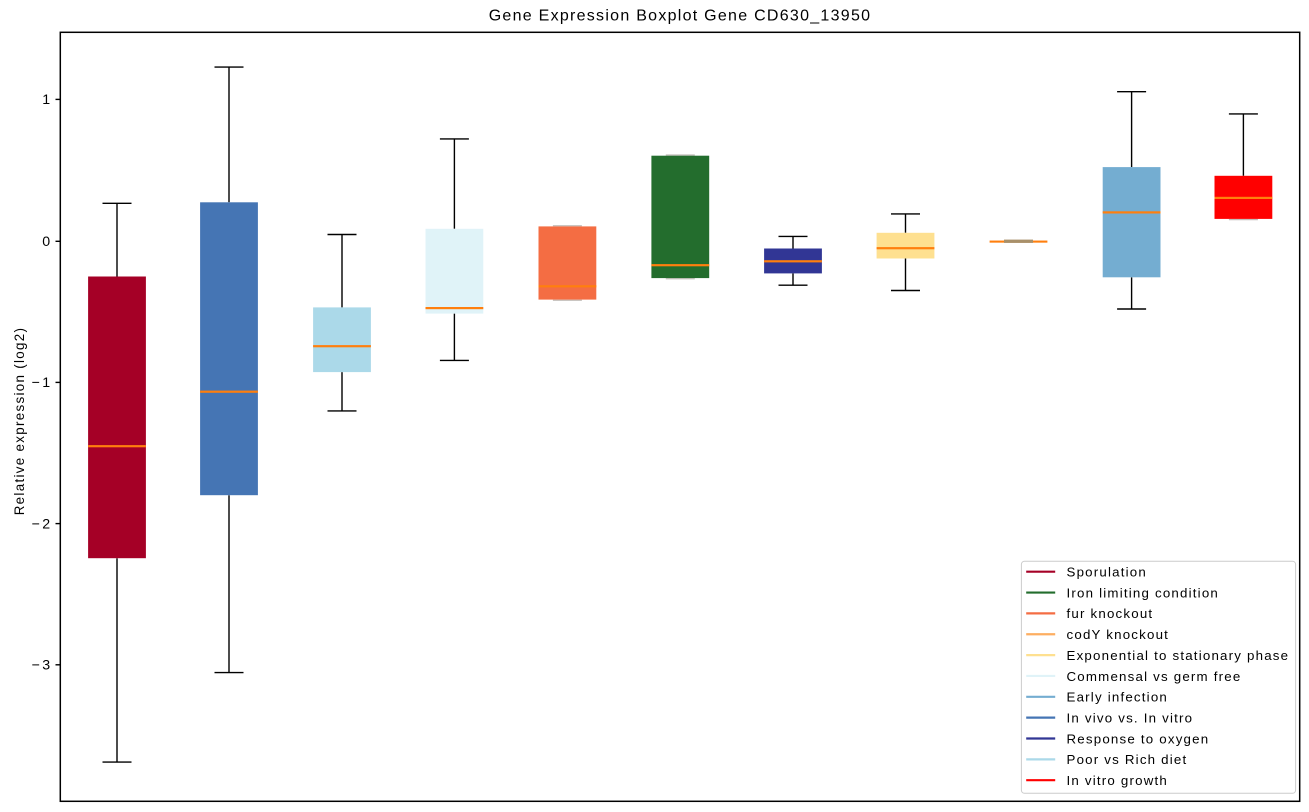  What do you see at coordinates (1118, 780) in the screenshot?
I see `svg-text: In vitro growth` at bounding box center [1118, 780].